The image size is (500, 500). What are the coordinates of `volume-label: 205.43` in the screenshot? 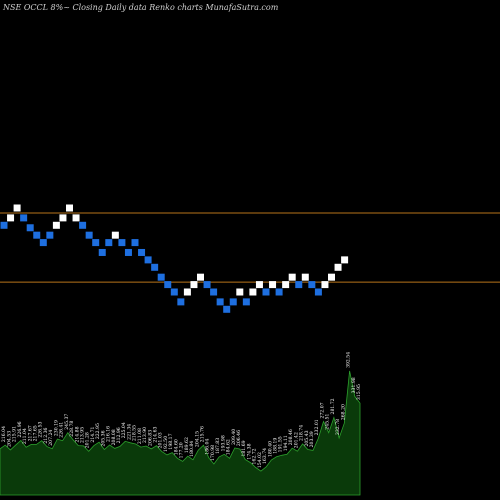 It's located at (307, 438).